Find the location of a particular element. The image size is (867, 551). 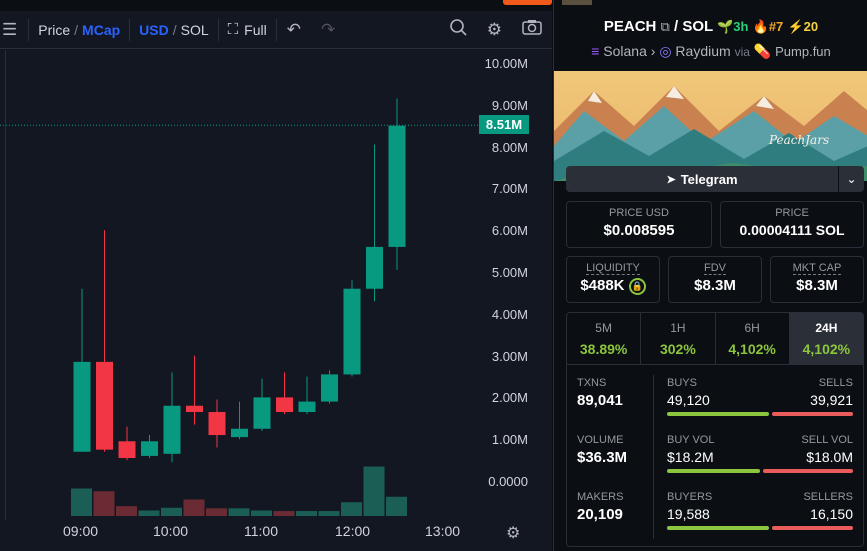

tab-6h: 6H 4,102% is located at coordinates (753, 338).